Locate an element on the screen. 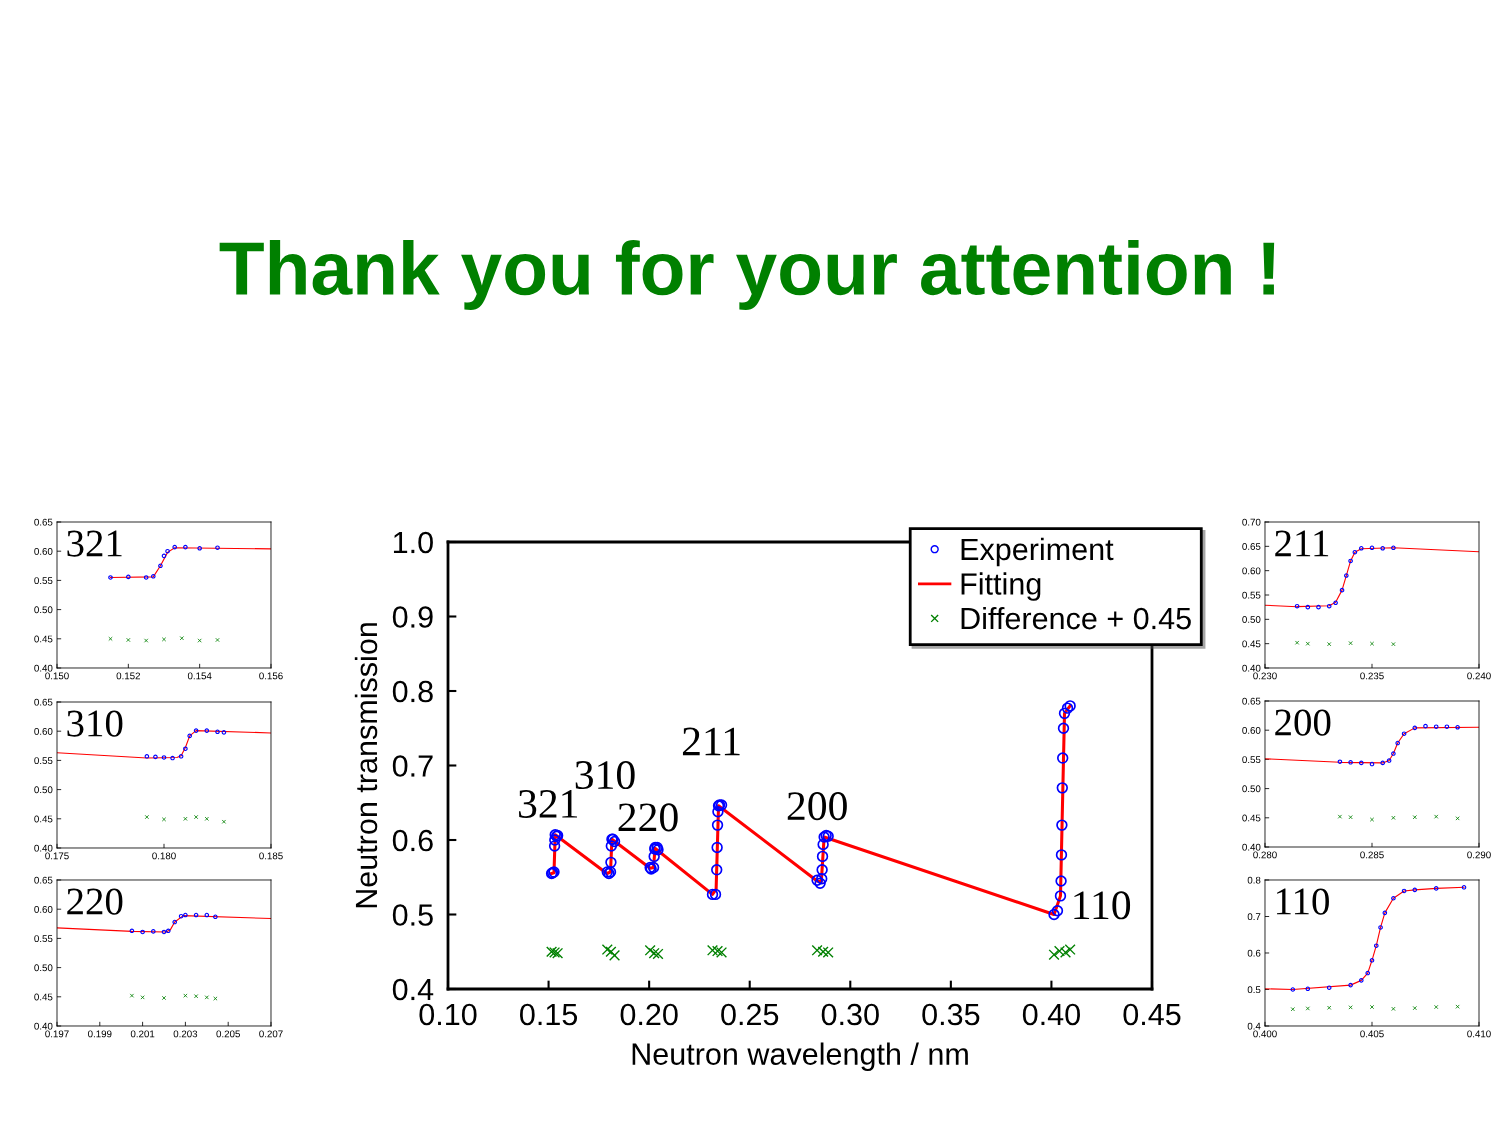 The image size is (1500, 1125). x-tick-label: 0.240 is located at coordinates (1479, 676).